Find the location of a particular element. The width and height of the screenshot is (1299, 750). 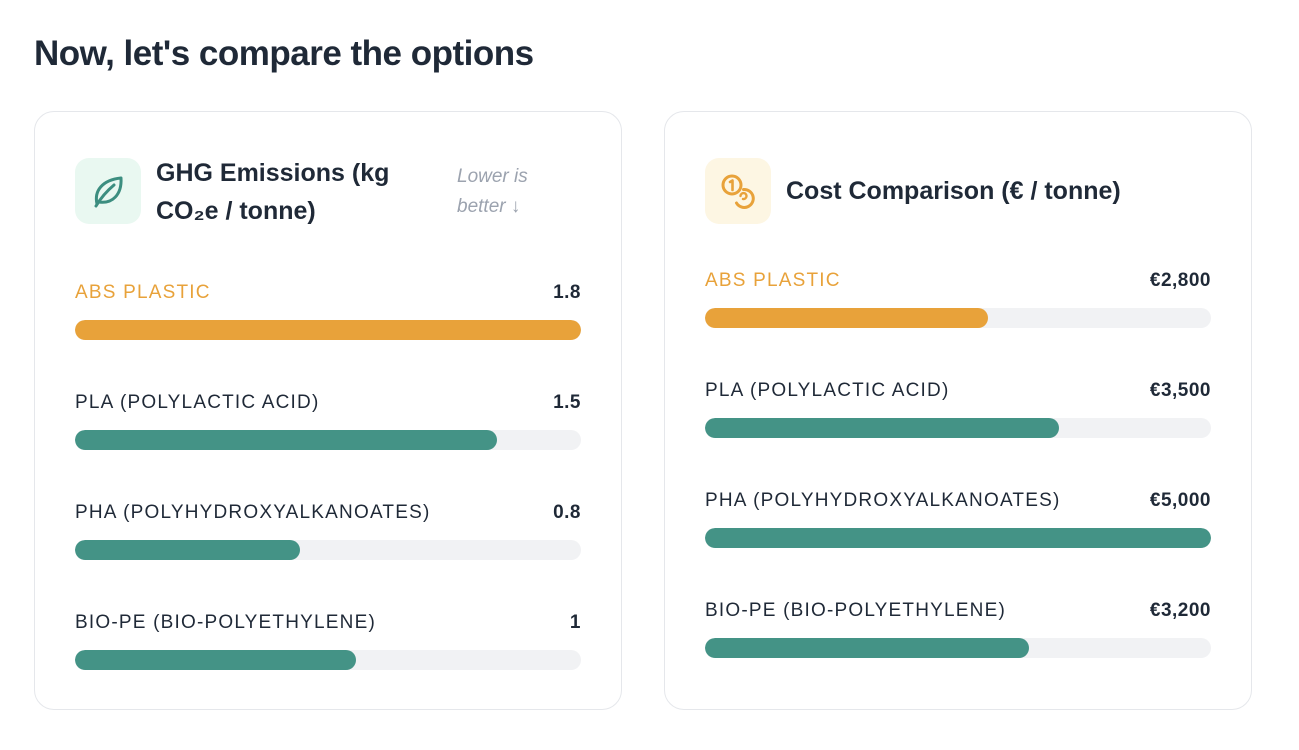

lower-is-better-hint: Lower is better ↓ is located at coordinates (492, 191).